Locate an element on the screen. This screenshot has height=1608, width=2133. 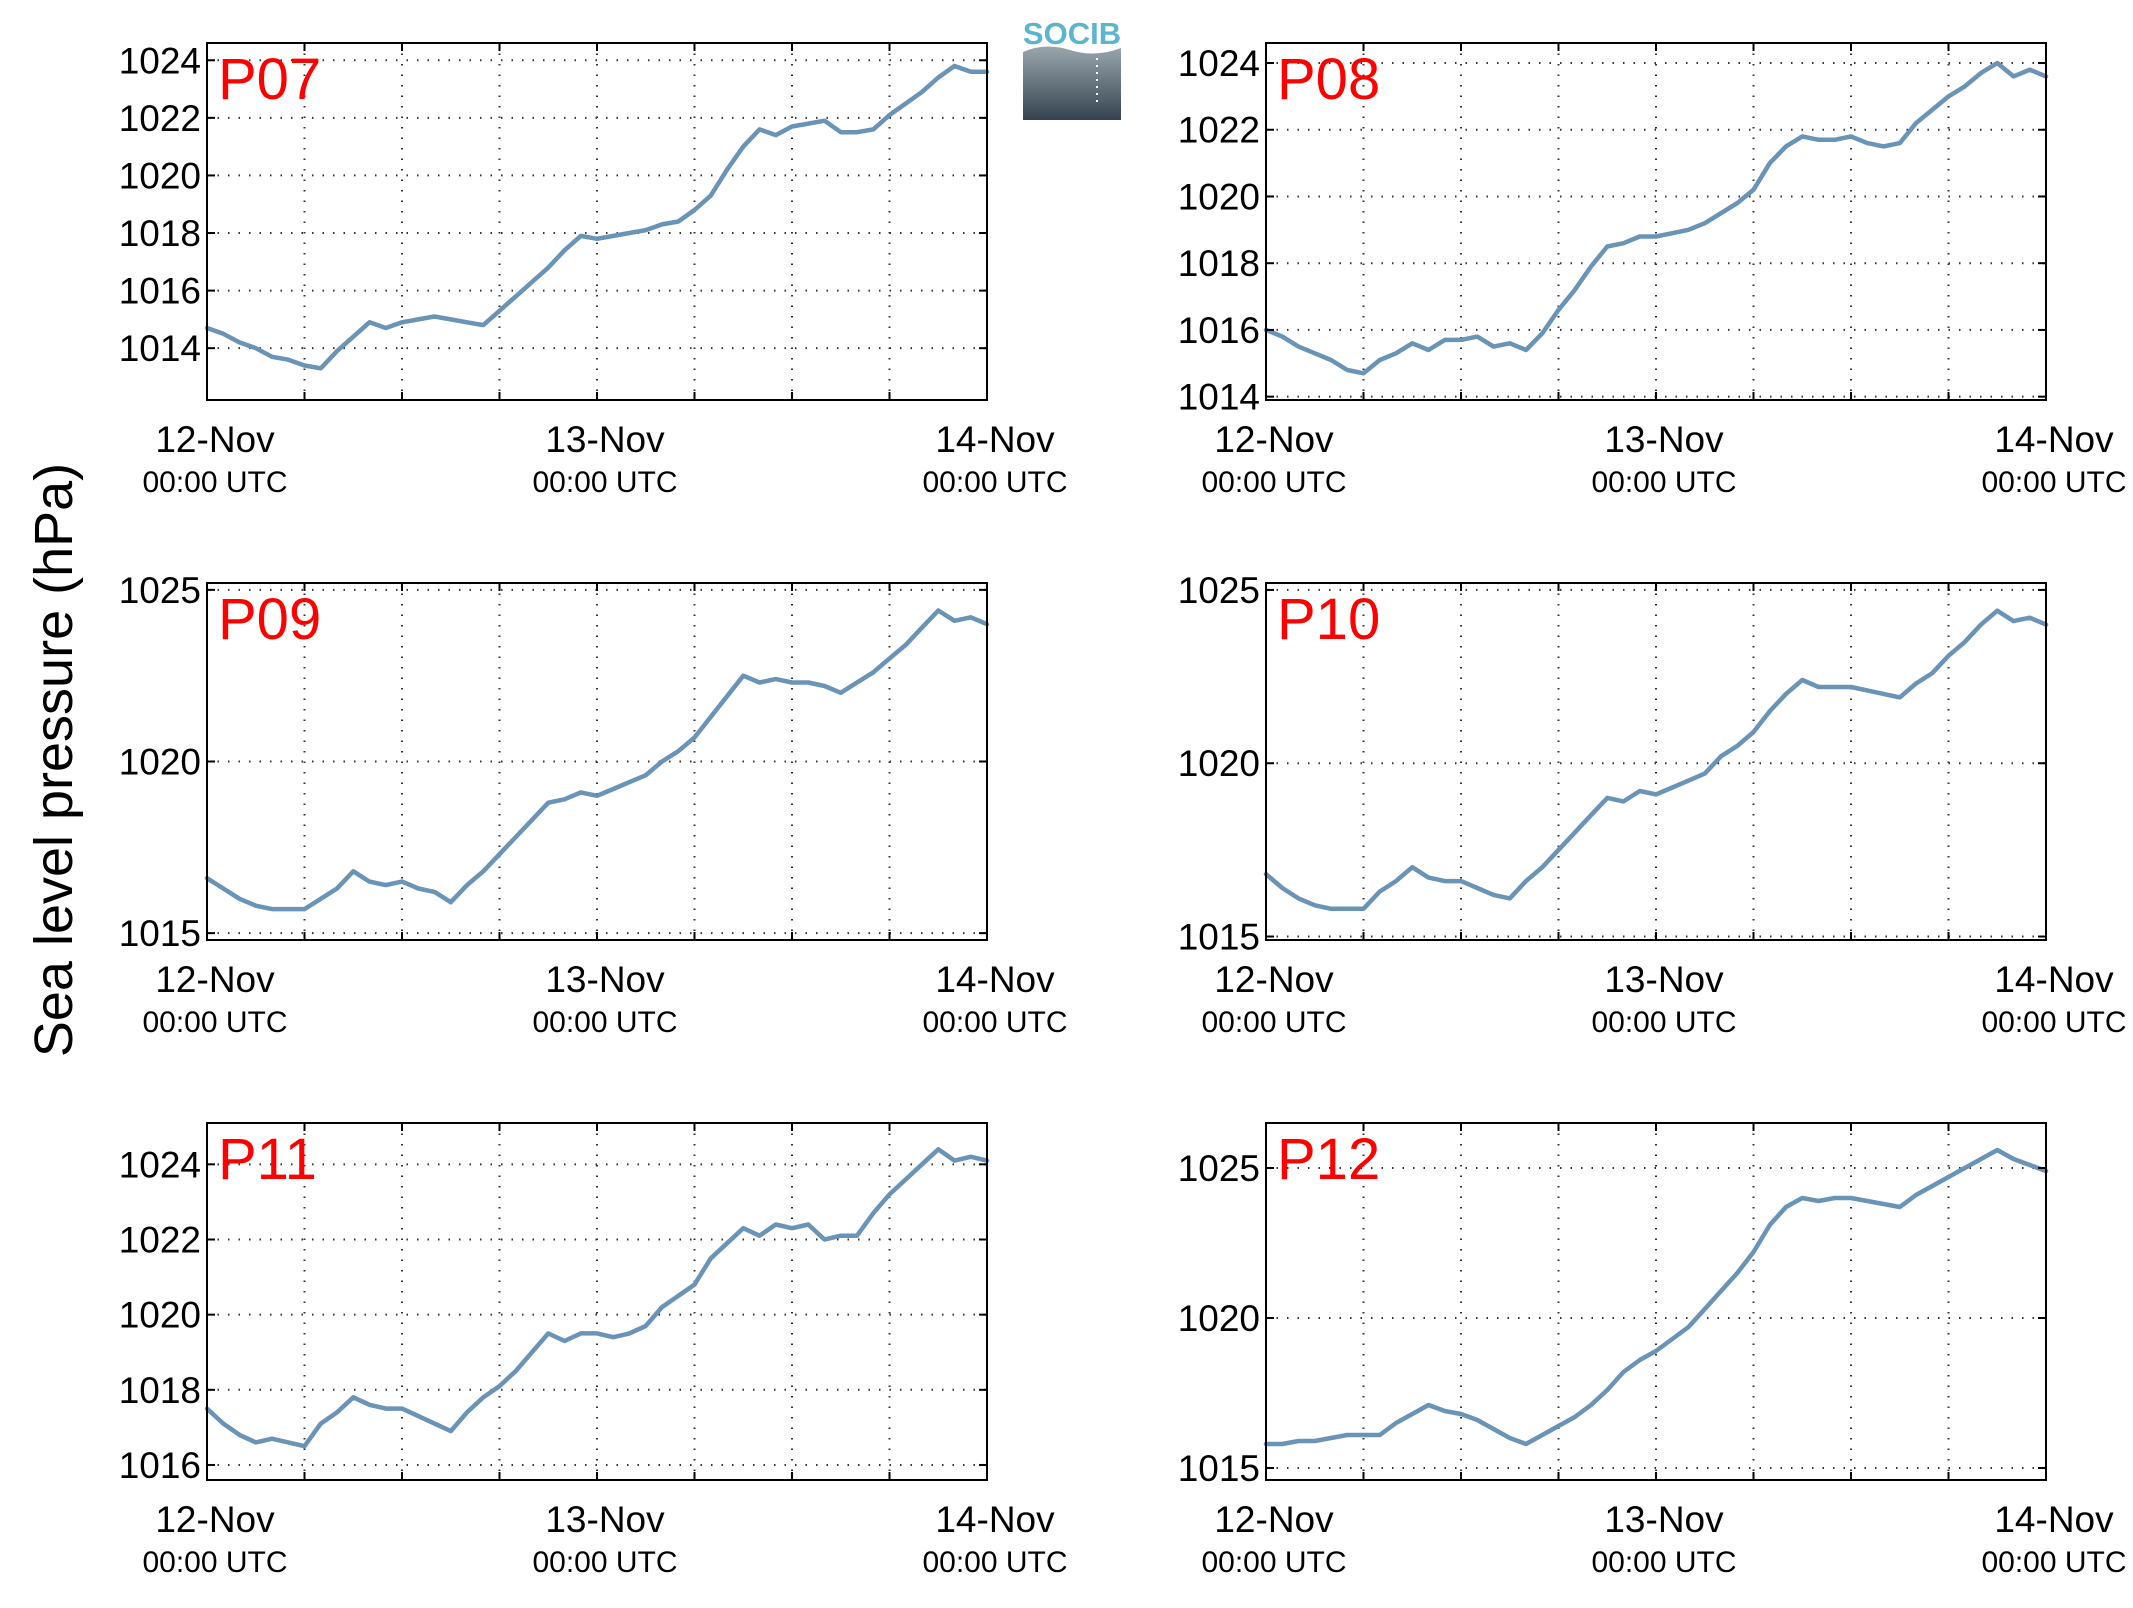
panel-label-p09: P09 is located at coordinates (269, 619).